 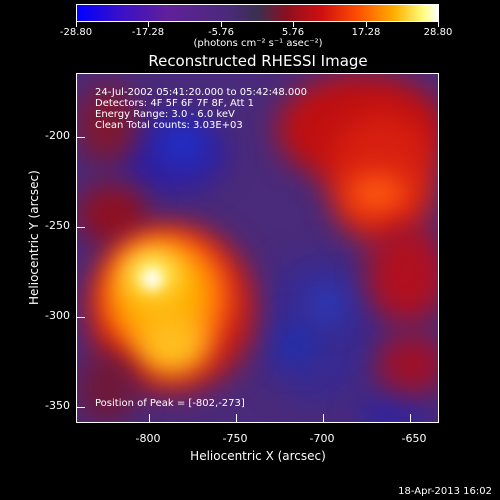 I want to click on x-tick-label: -650, so click(x=414, y=438).